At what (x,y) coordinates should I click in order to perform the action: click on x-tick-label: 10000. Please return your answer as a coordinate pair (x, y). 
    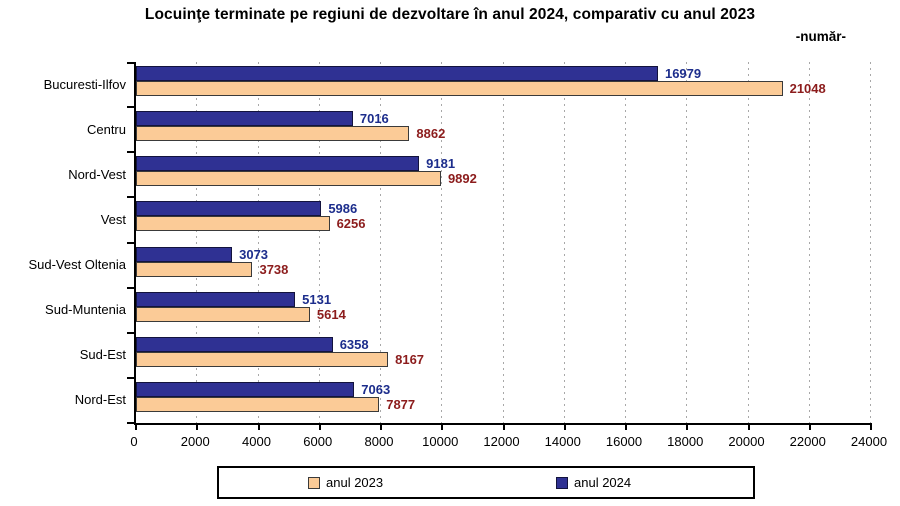
    Looking at the image, I should click on (440, 441).